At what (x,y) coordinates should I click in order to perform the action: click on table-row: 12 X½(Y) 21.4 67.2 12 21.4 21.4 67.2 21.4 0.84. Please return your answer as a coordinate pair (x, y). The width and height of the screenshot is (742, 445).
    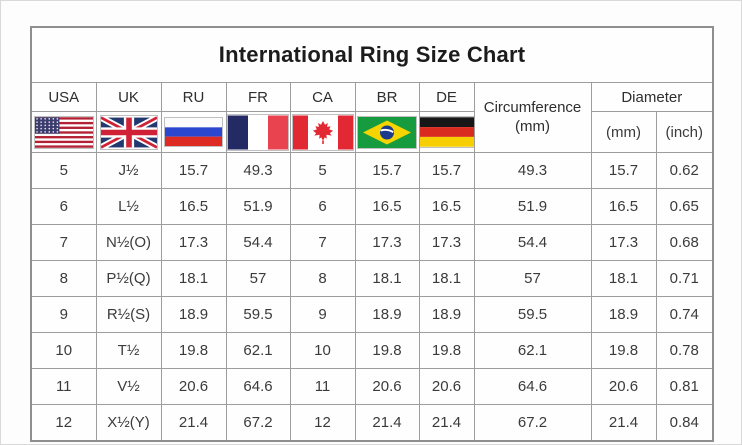
    Looking at the image, I should click on (372, 423).